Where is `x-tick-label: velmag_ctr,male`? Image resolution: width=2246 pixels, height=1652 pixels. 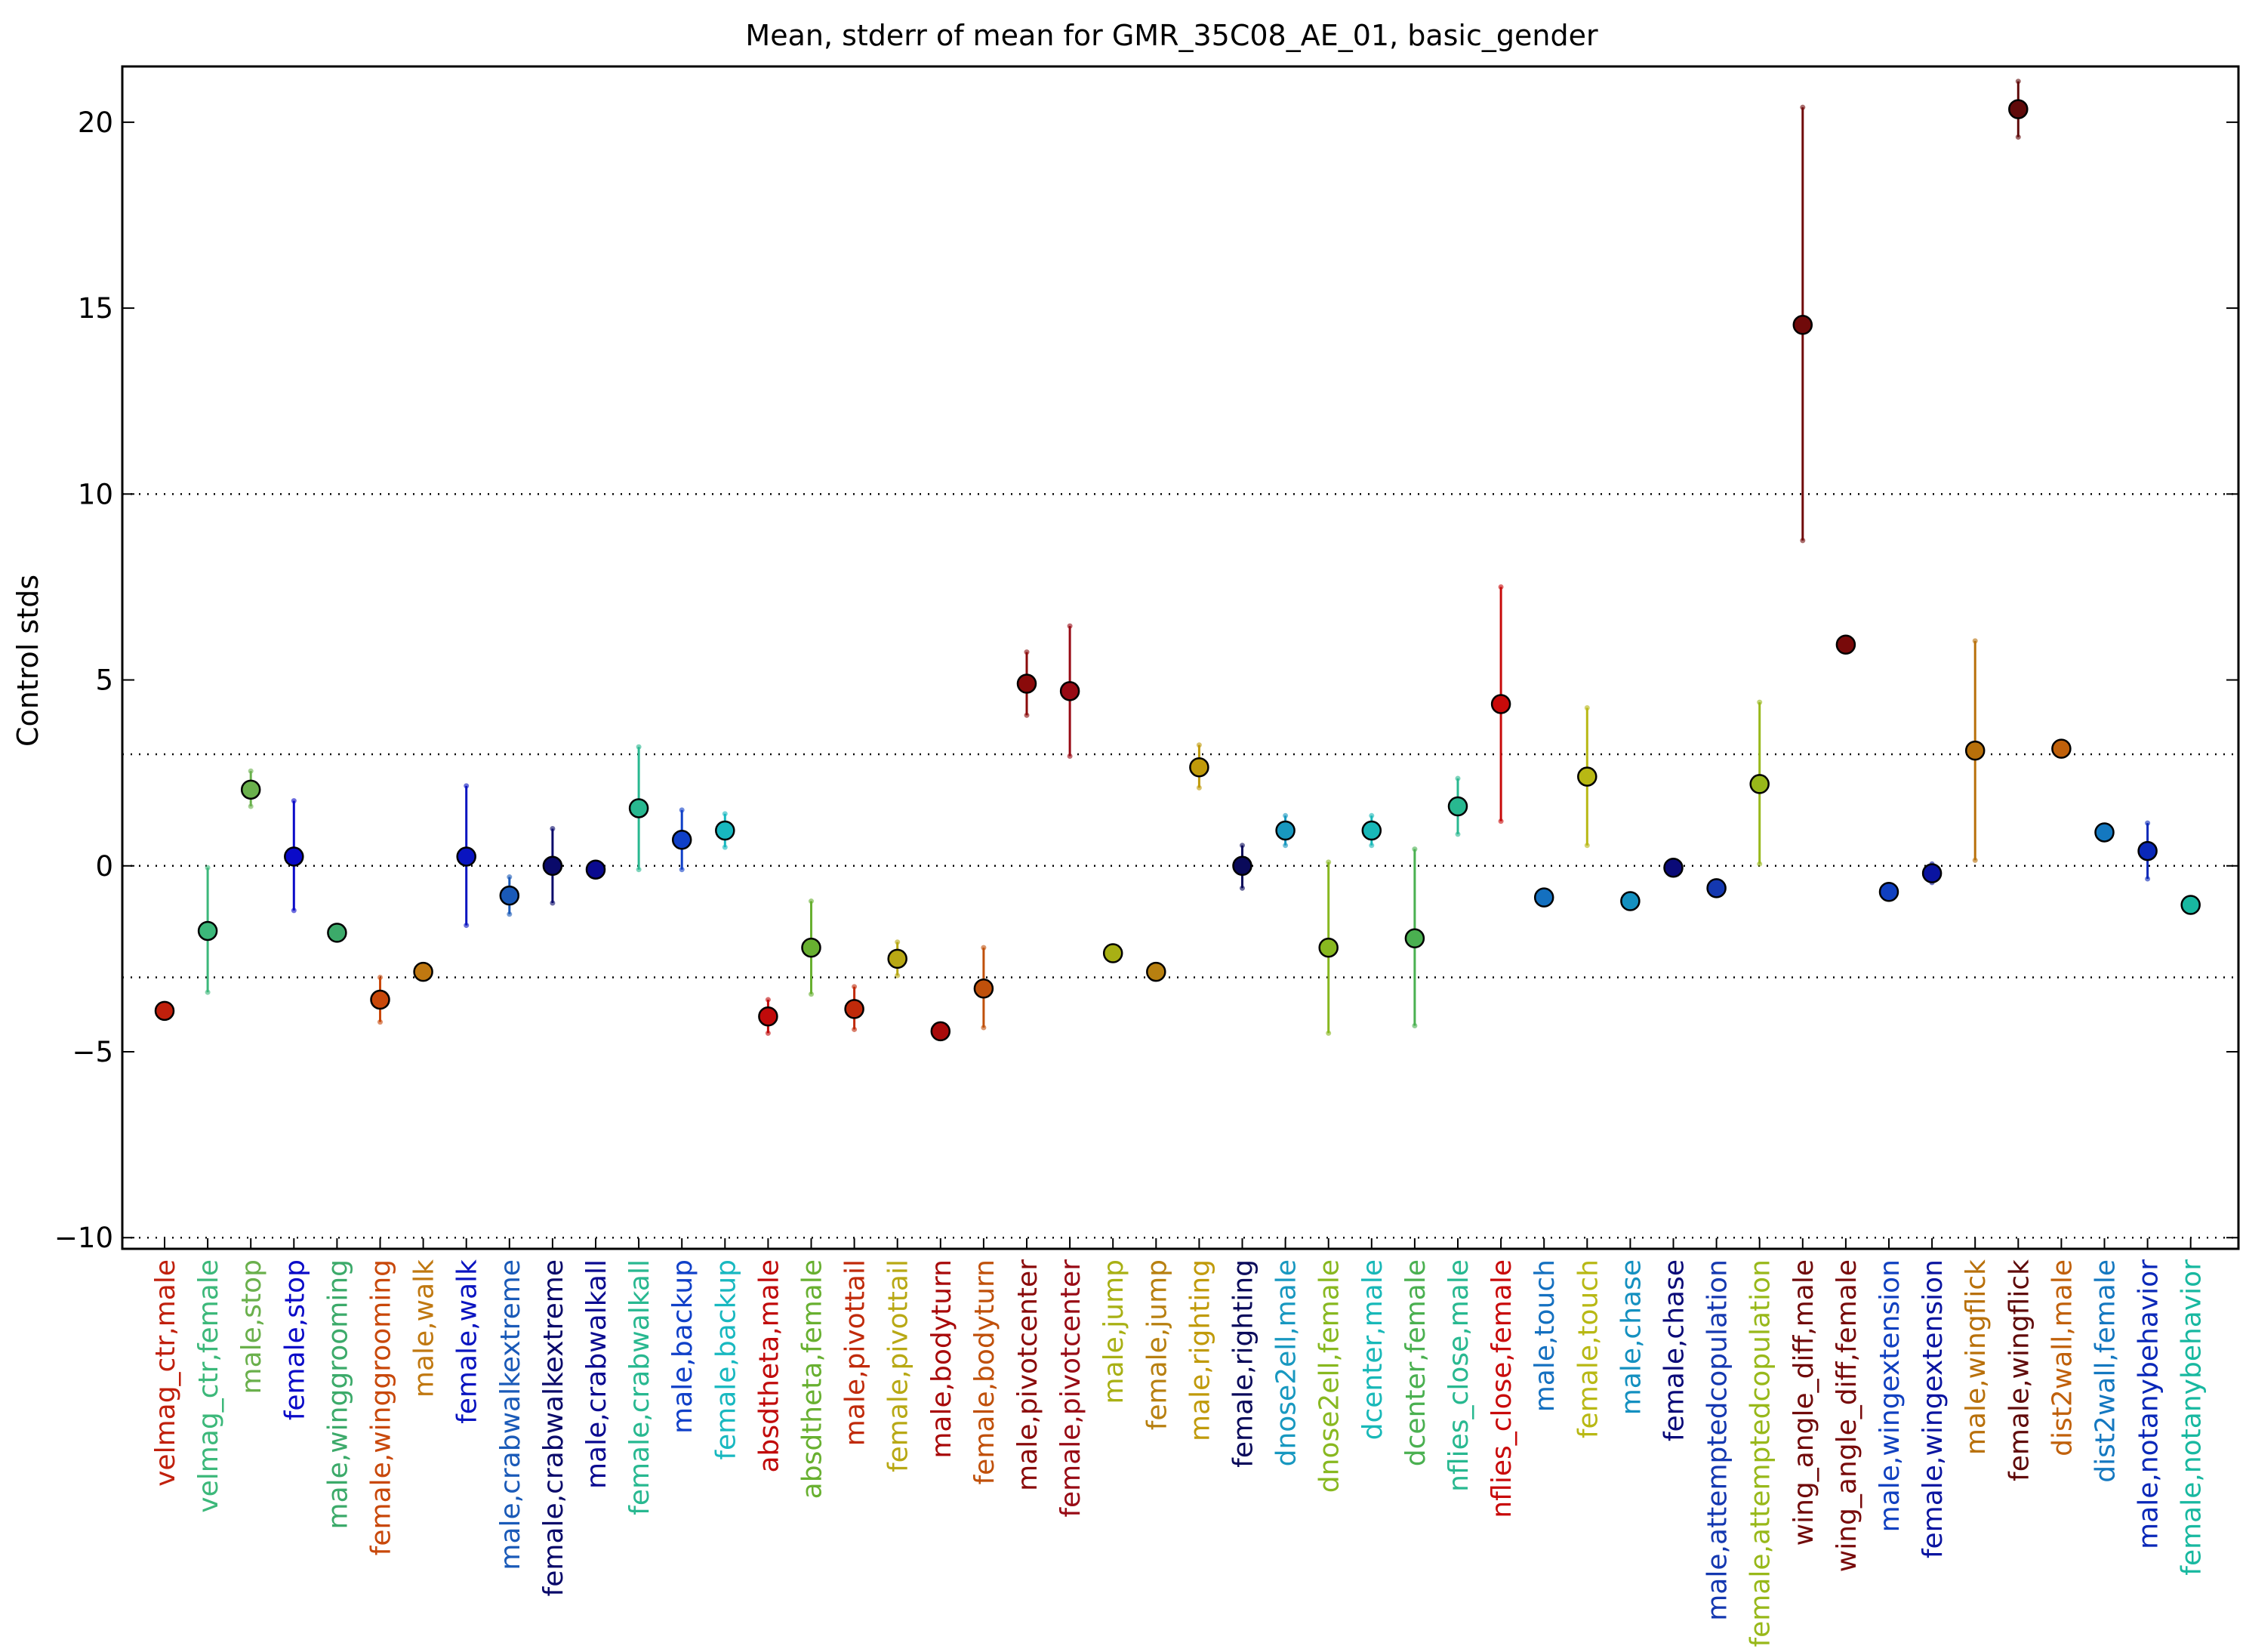
x-tick-label: velmag_ctr,male is located at coordinates (165, 1373).